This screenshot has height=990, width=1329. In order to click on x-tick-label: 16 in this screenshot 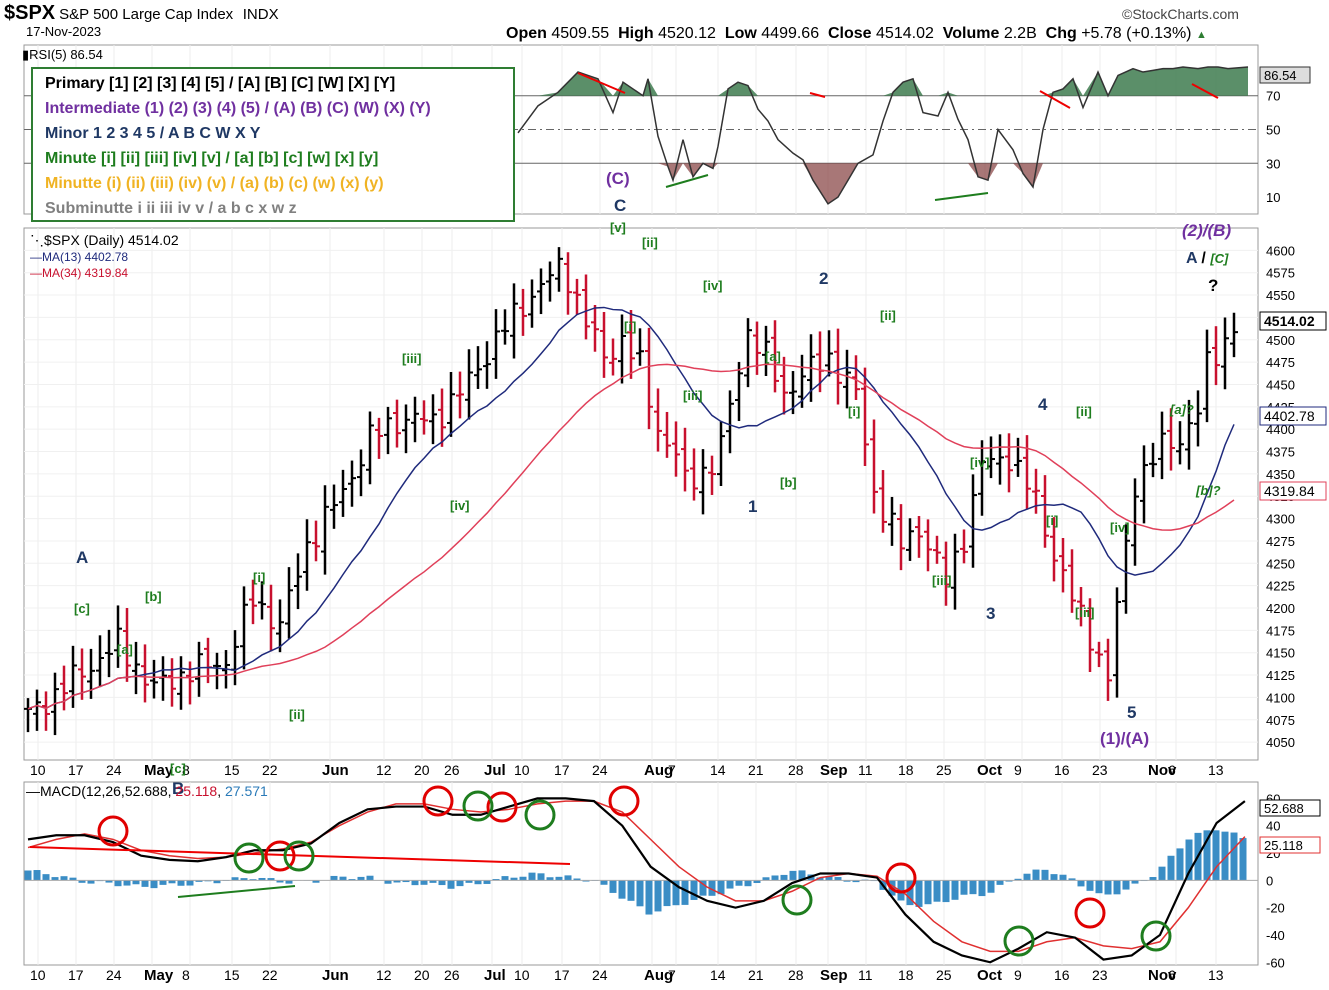, I will do `click(1062, 770)`.